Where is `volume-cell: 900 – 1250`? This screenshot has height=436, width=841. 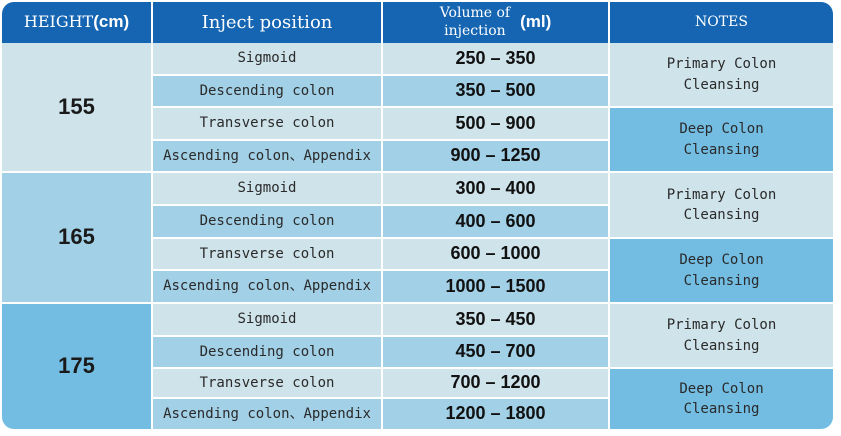 volume-cell: 900 – 1250 is located at coordinates (496, 157).